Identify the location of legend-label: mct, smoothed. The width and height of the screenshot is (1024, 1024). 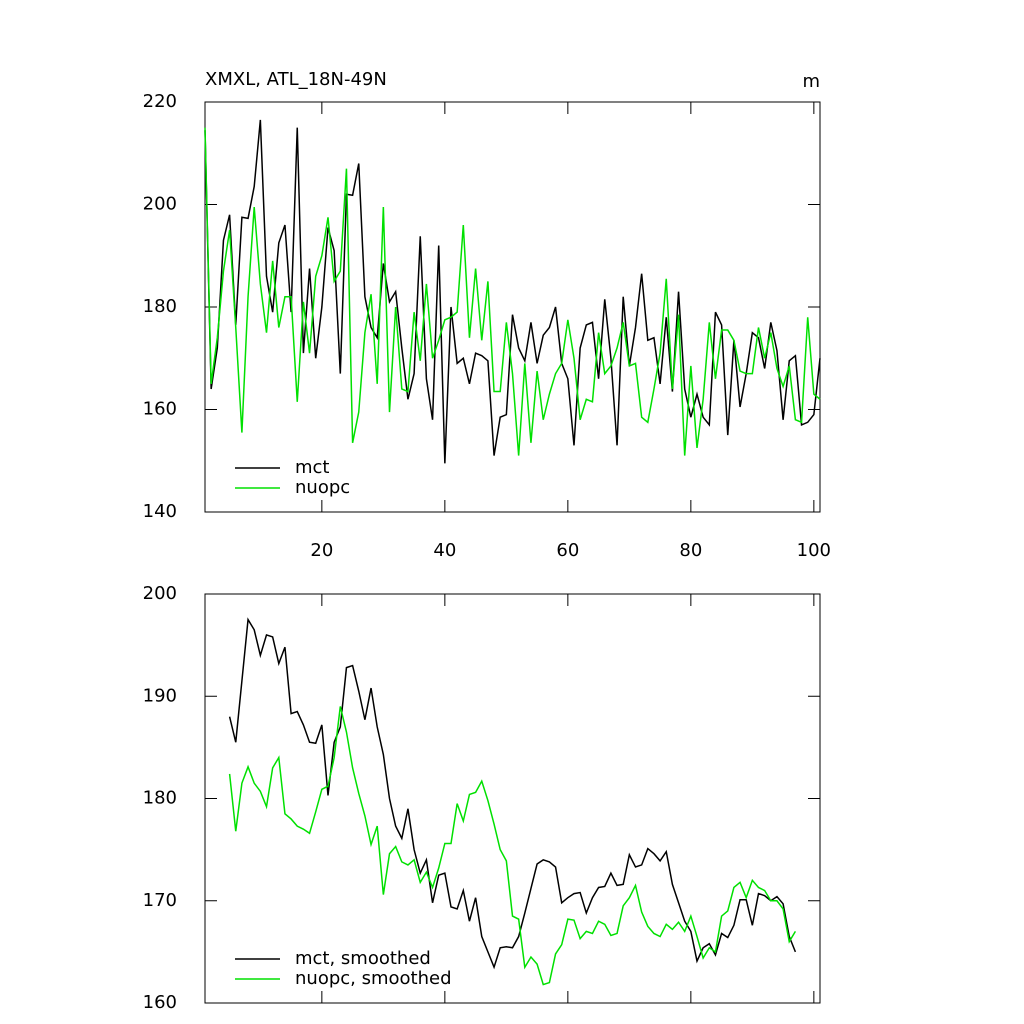
(363, 958).